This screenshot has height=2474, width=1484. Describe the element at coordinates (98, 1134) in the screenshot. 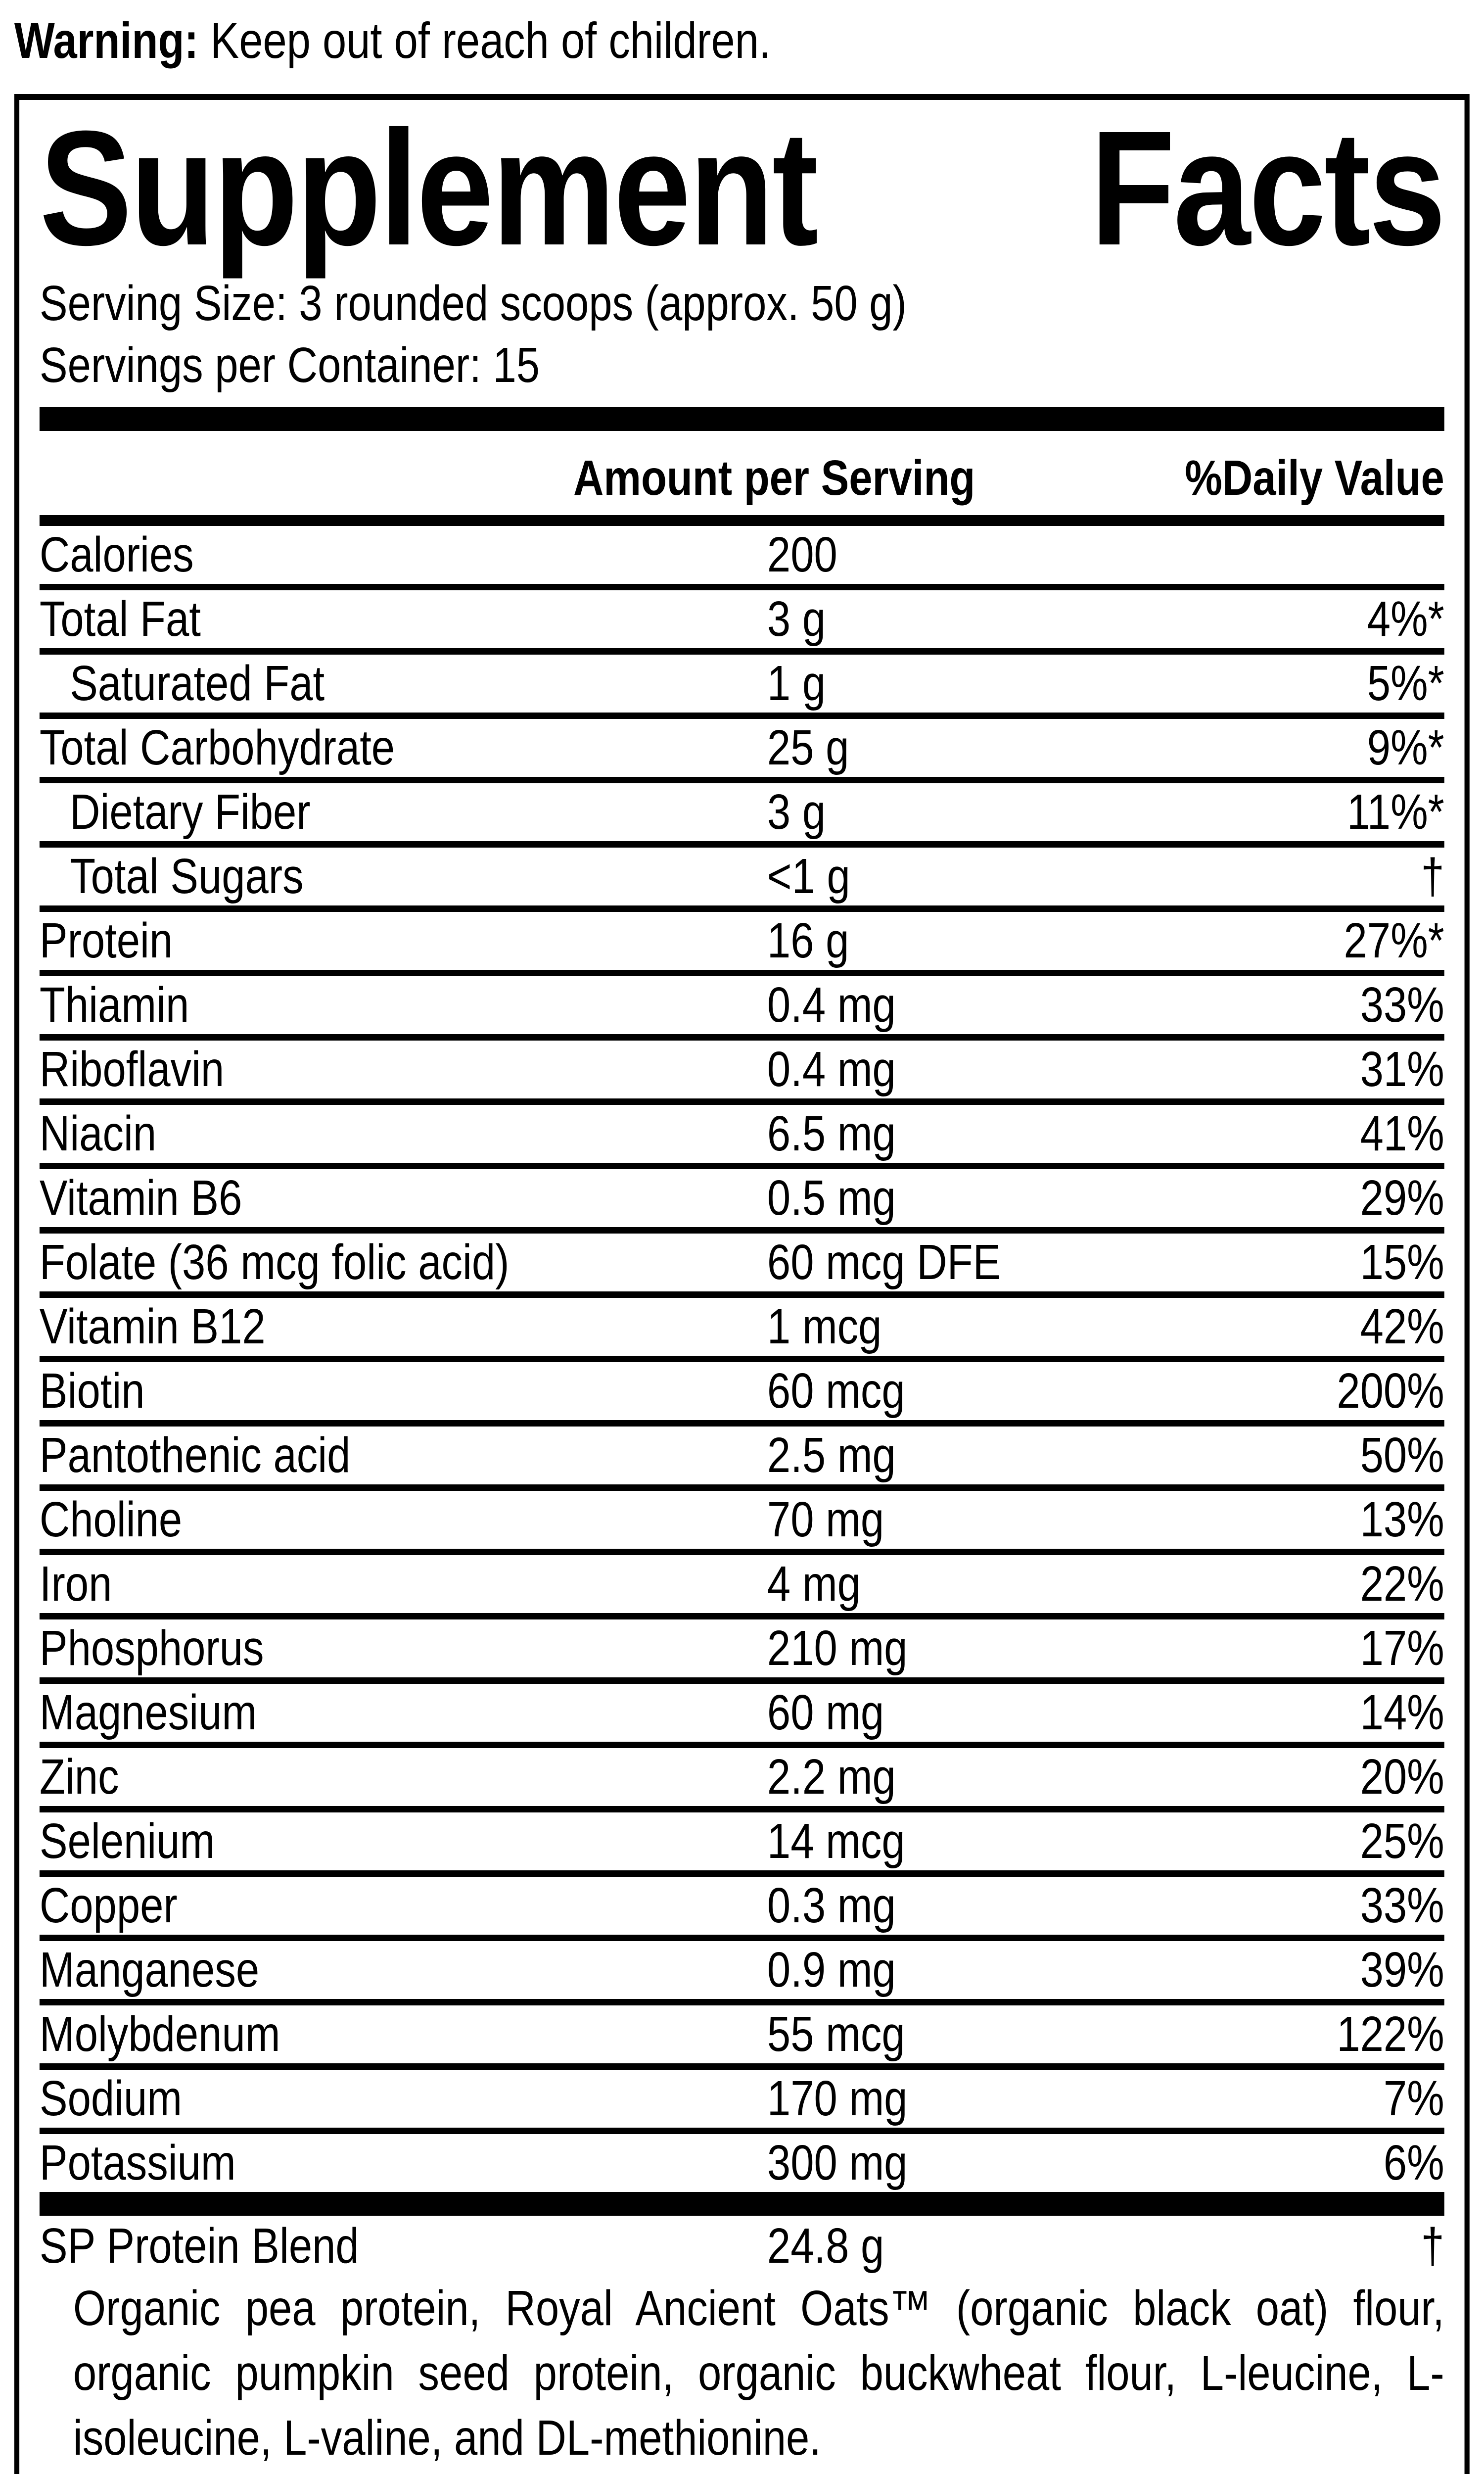

I see `nutrient-name: Niacin` at that location.